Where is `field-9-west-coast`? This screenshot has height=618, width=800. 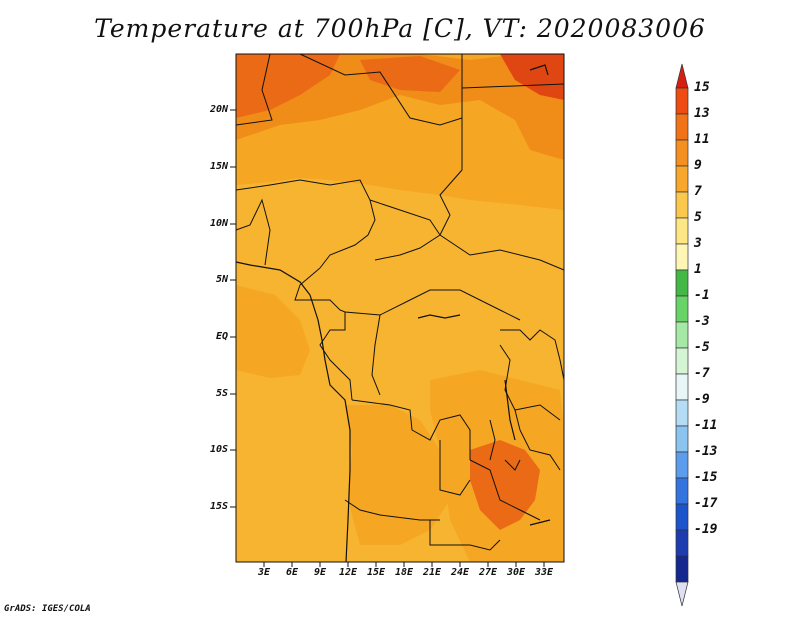 field-9-west-coast is located at coordinates (273, 331).